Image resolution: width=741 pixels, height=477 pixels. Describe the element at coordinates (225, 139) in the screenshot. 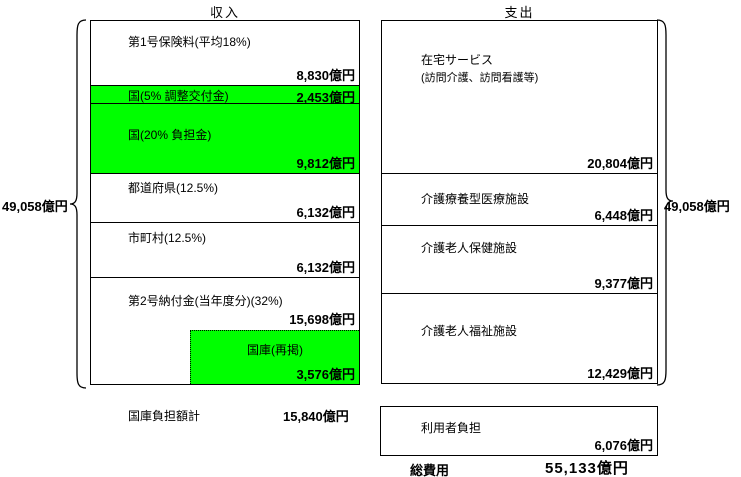

I see `income-seg-national-20pct: 国(20% 負担金) 9,812億円` at that location.